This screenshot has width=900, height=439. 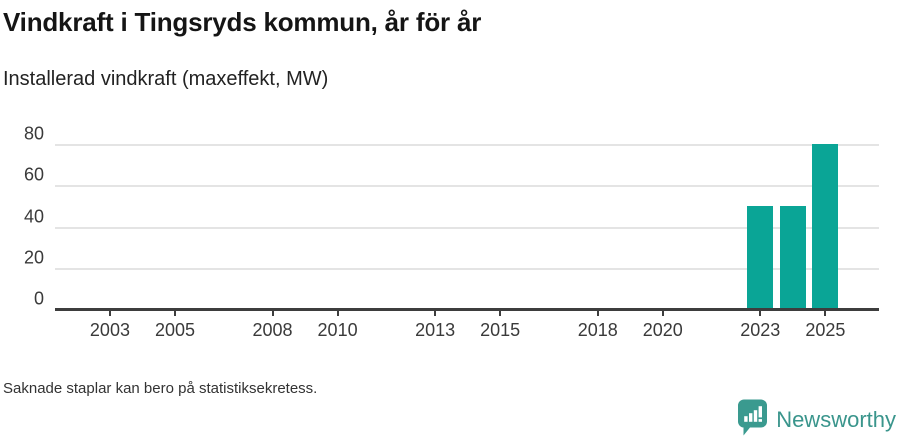 What do you see at coordinates (760, 330) in the screenshot?
I see `x-tick-label-2023: 2023` at bounding box center [760, 330].